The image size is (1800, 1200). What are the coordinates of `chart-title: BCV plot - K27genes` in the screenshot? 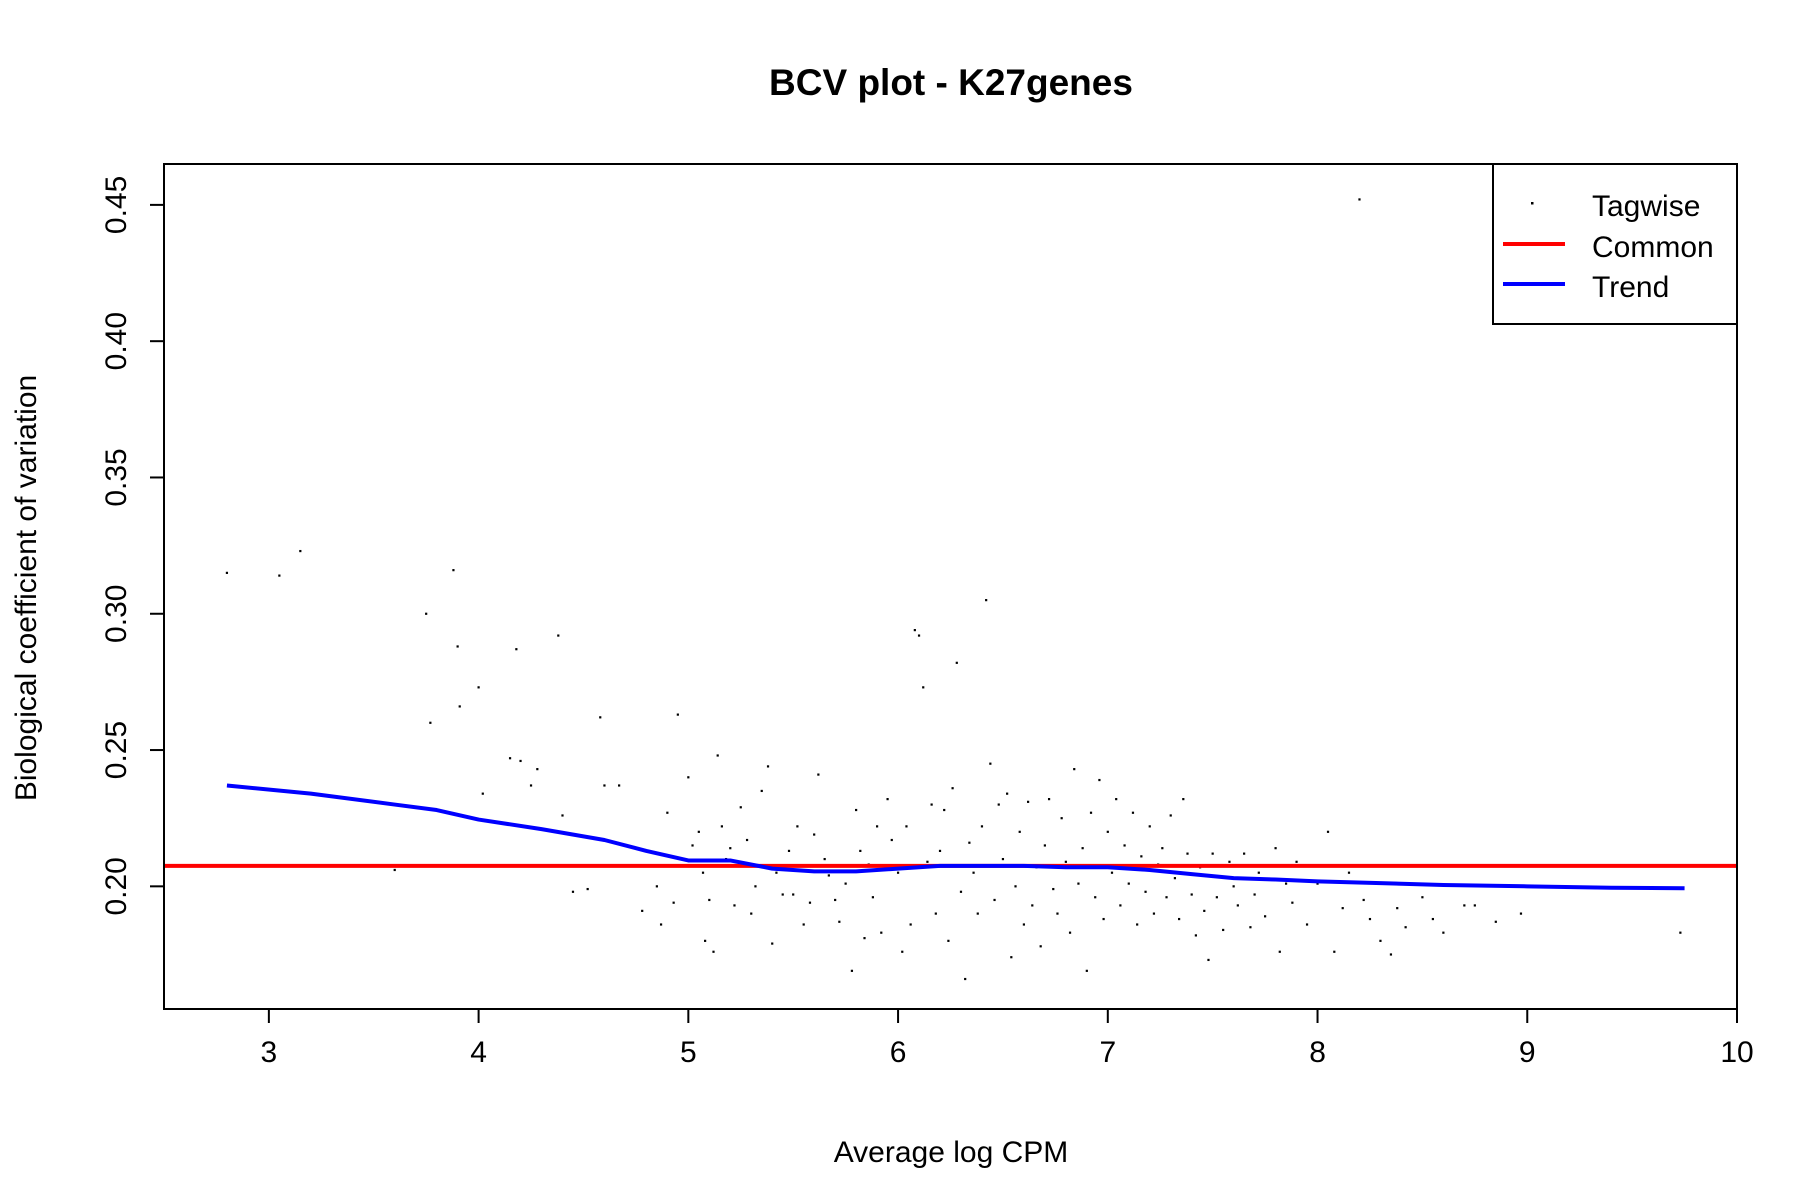 It's located at (951, 82).